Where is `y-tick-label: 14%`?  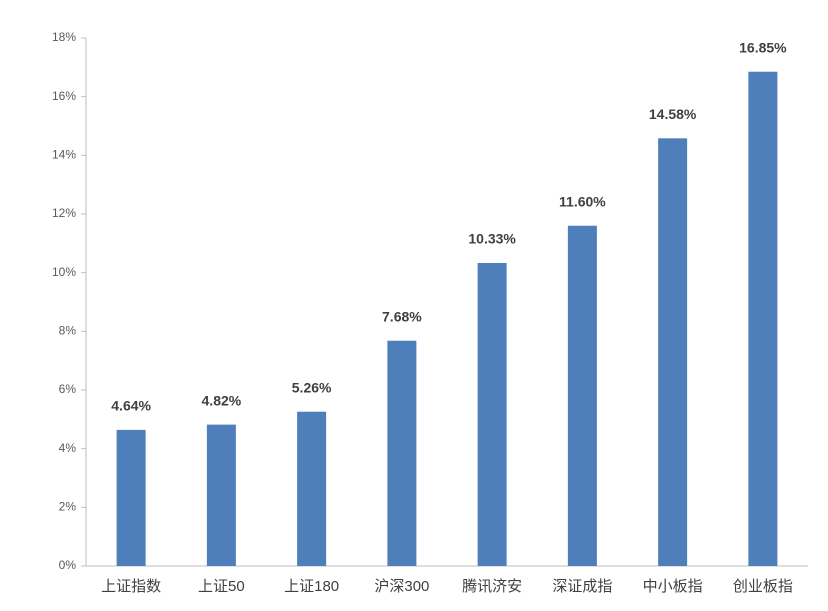
y-tick-label: 14% is located at coordinates (64, 155).